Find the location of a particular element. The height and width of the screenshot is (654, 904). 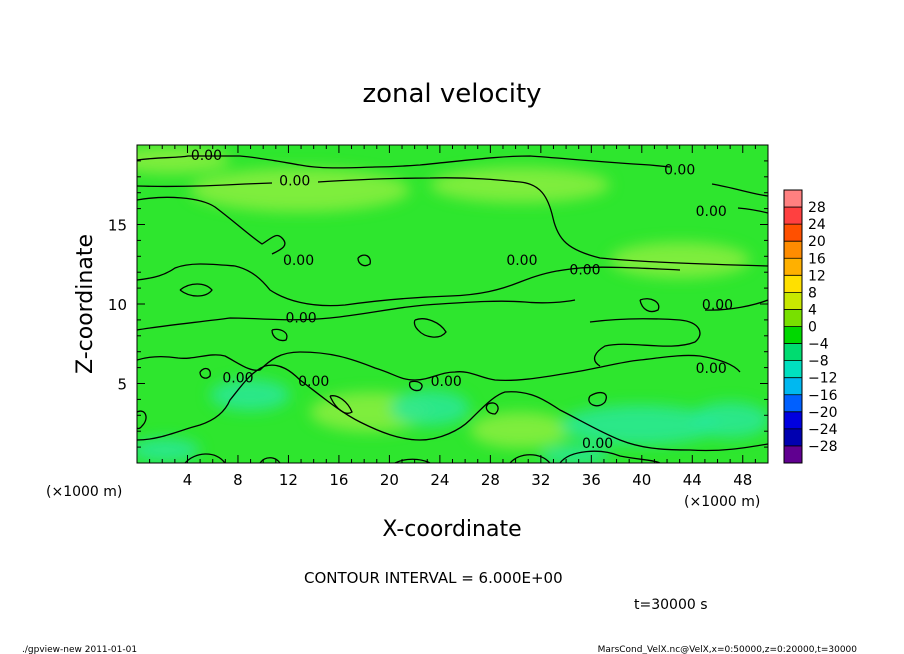

chart-title: zonal velocity is located at coordinates (451, 94).